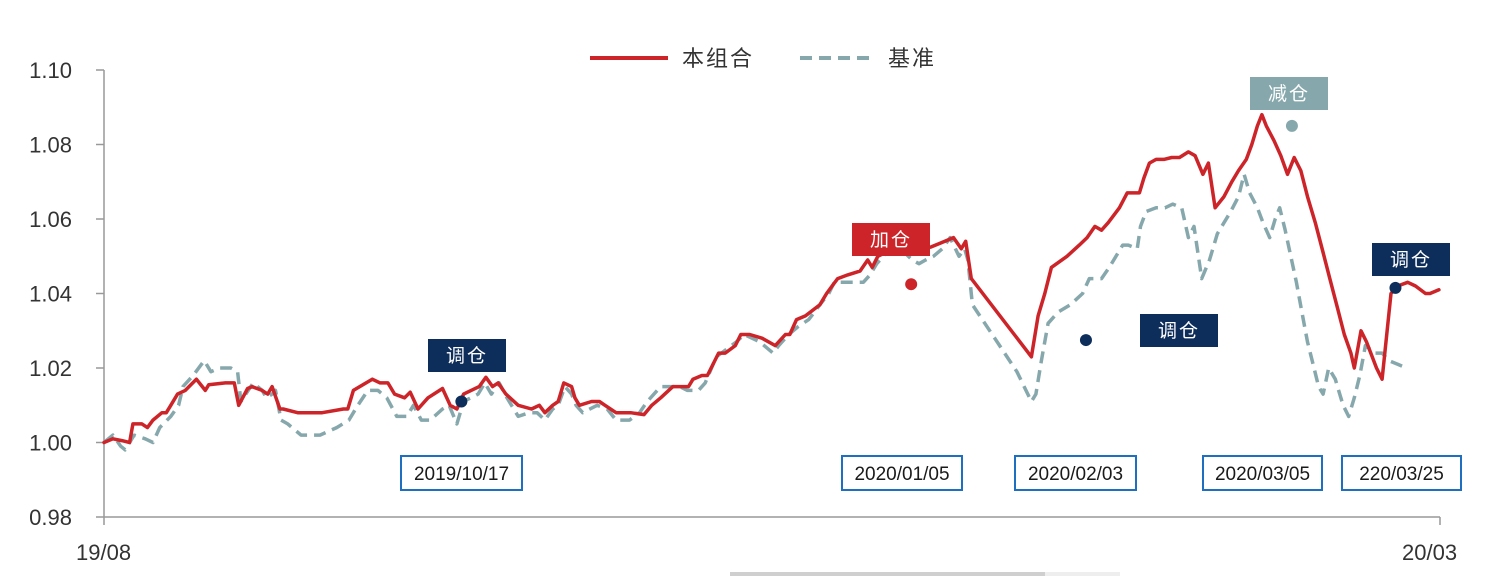 The height and width of the screenshot is (576, 1498). What do you see at coordinates (887, 574) in the screenshot?
I see `horizontal-scrollbar-thumb` at bounding box center [887, 574].